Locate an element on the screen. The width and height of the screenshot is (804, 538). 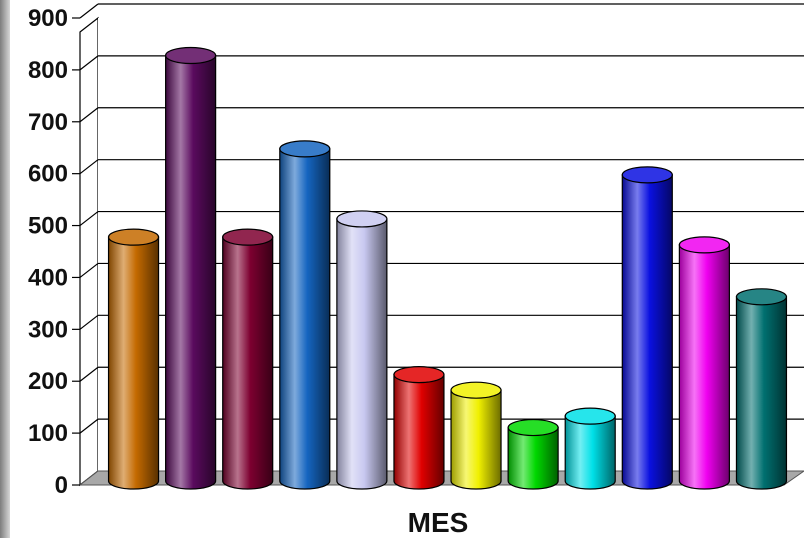
side-wall is located at coordinates (89, 251).